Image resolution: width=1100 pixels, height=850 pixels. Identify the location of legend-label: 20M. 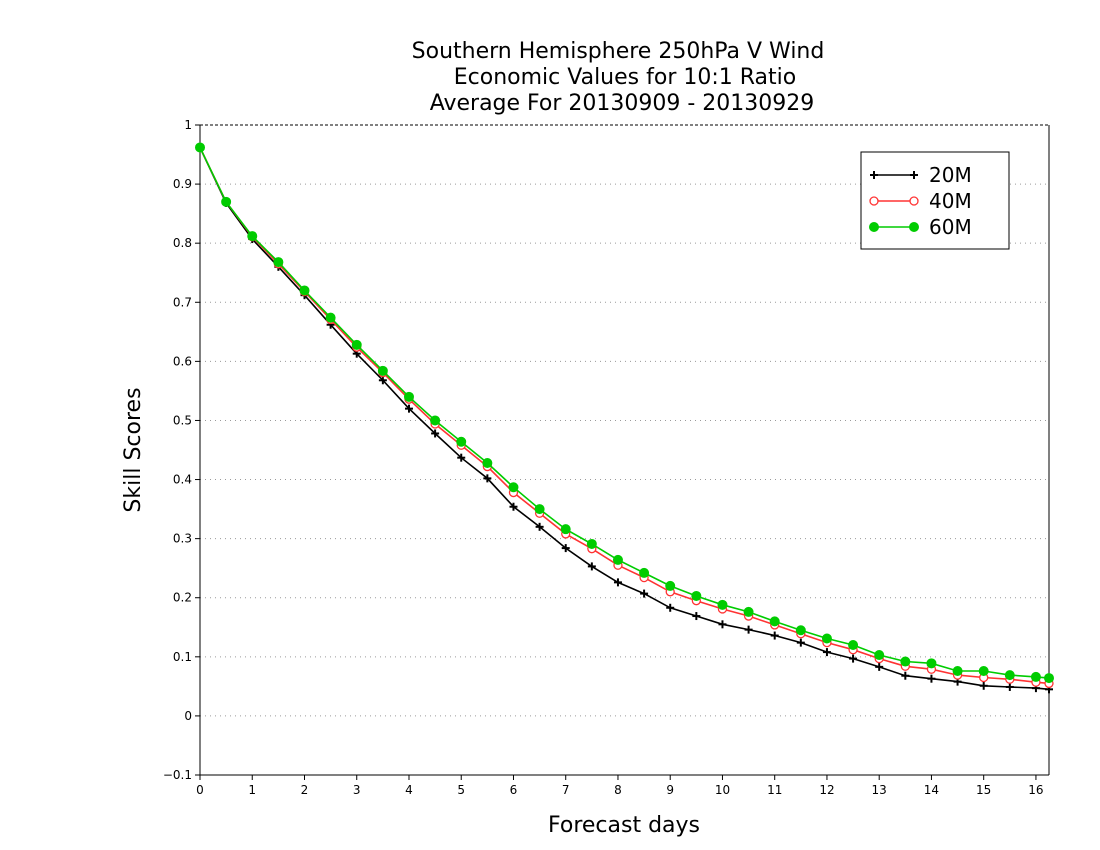
(950, 175).